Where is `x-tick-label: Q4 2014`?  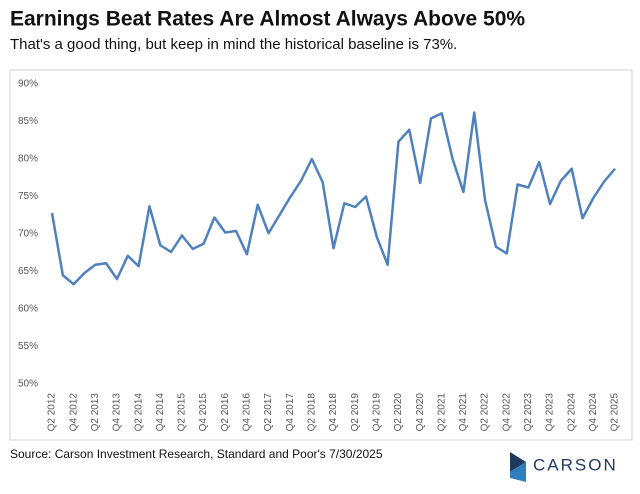 x-tick-label: Q4 2014 is located at coordinates (160, 412).